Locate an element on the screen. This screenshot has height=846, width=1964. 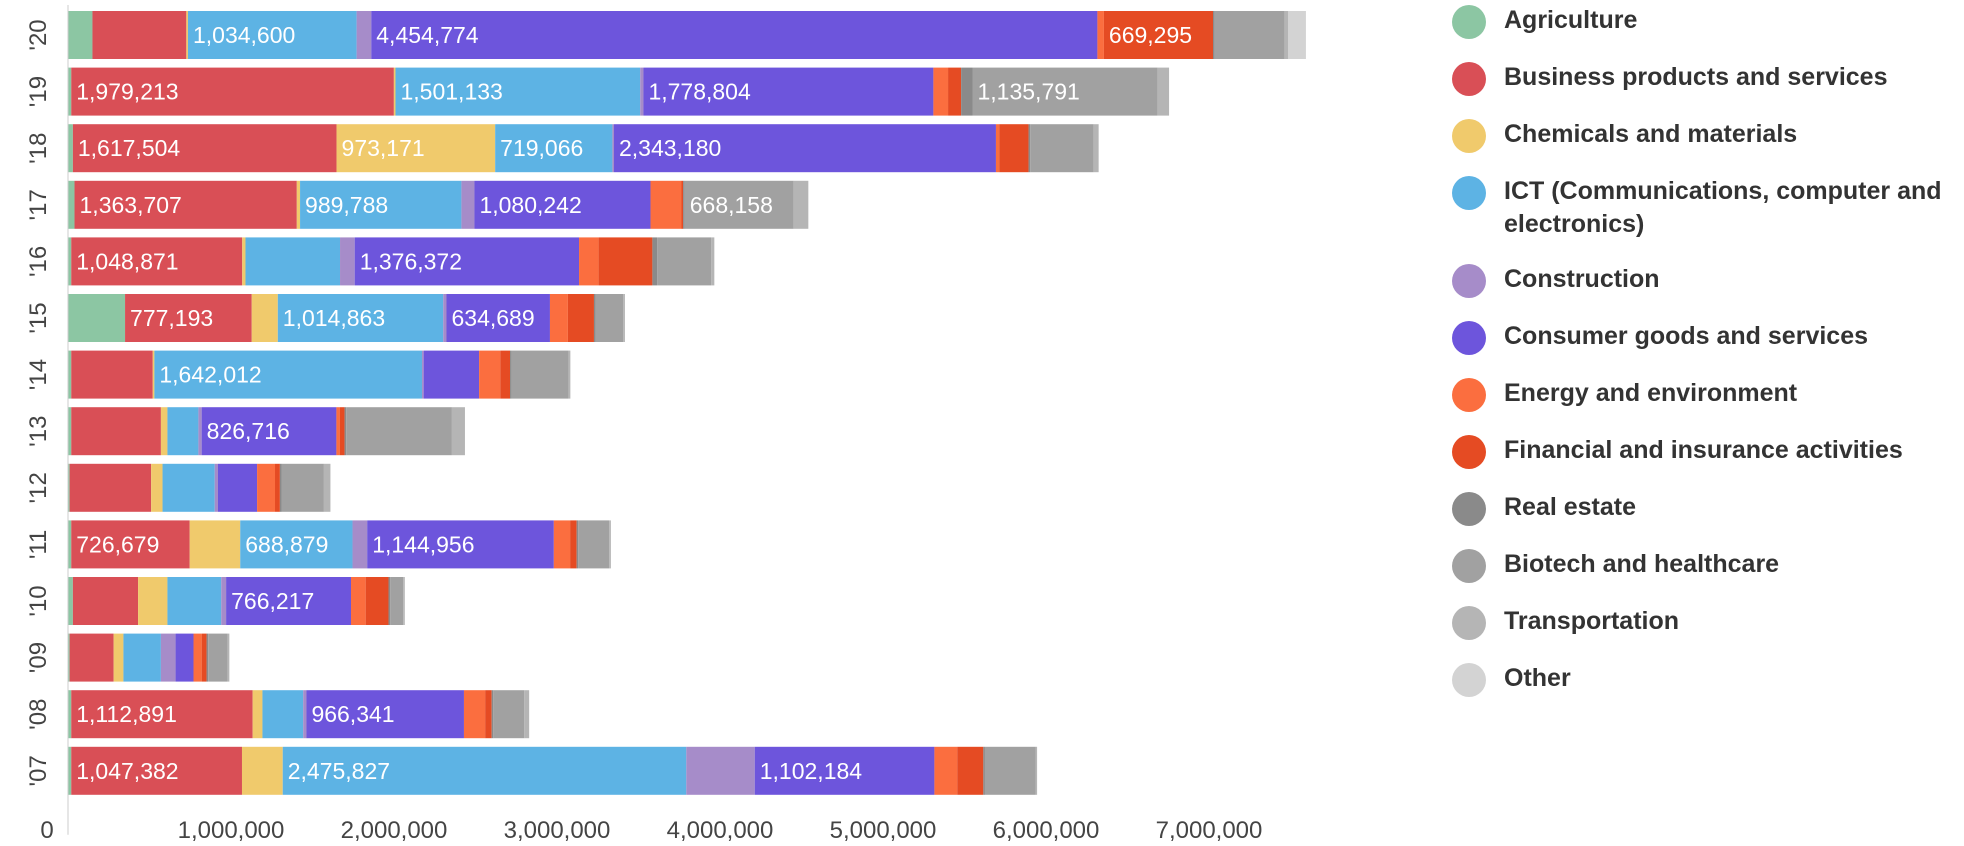
legend-item-biotech-and-healthcare: Biotech and healthcare is located at coordinates (1708, 565).